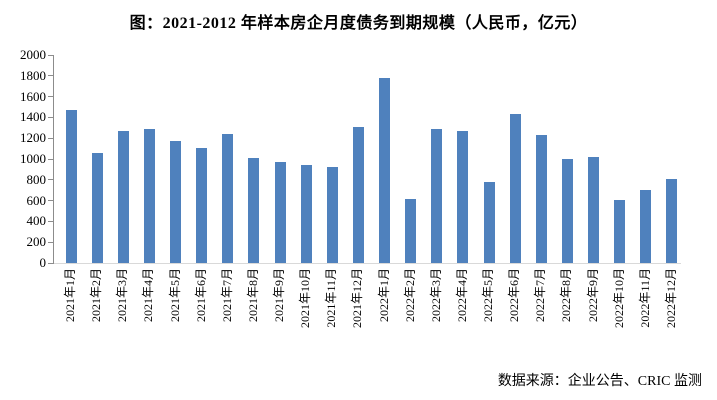  I want to click on x-tick-label-text: 2022年8月, so click(566, 295).